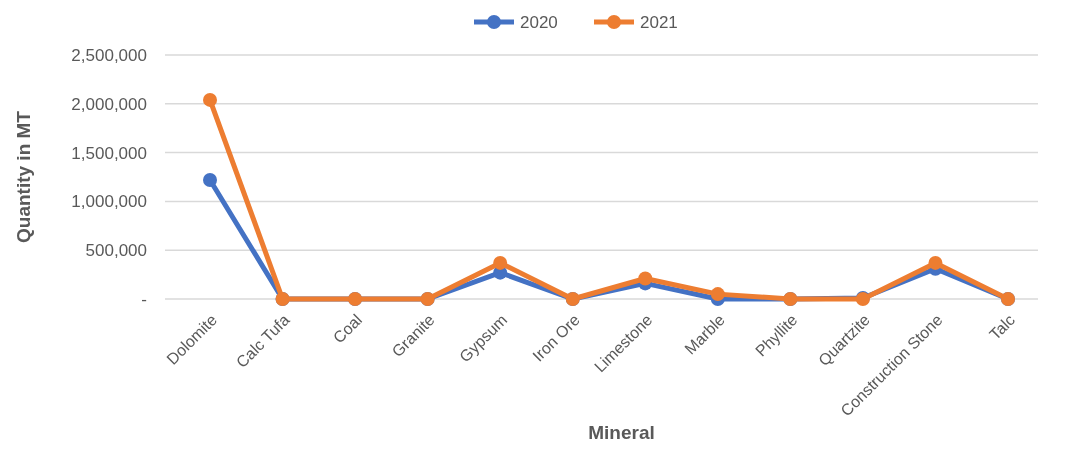 The width and height of the screenshot is (1068, 459). I want to click on y-tick-label: 2,000,000, so click(109, 104).